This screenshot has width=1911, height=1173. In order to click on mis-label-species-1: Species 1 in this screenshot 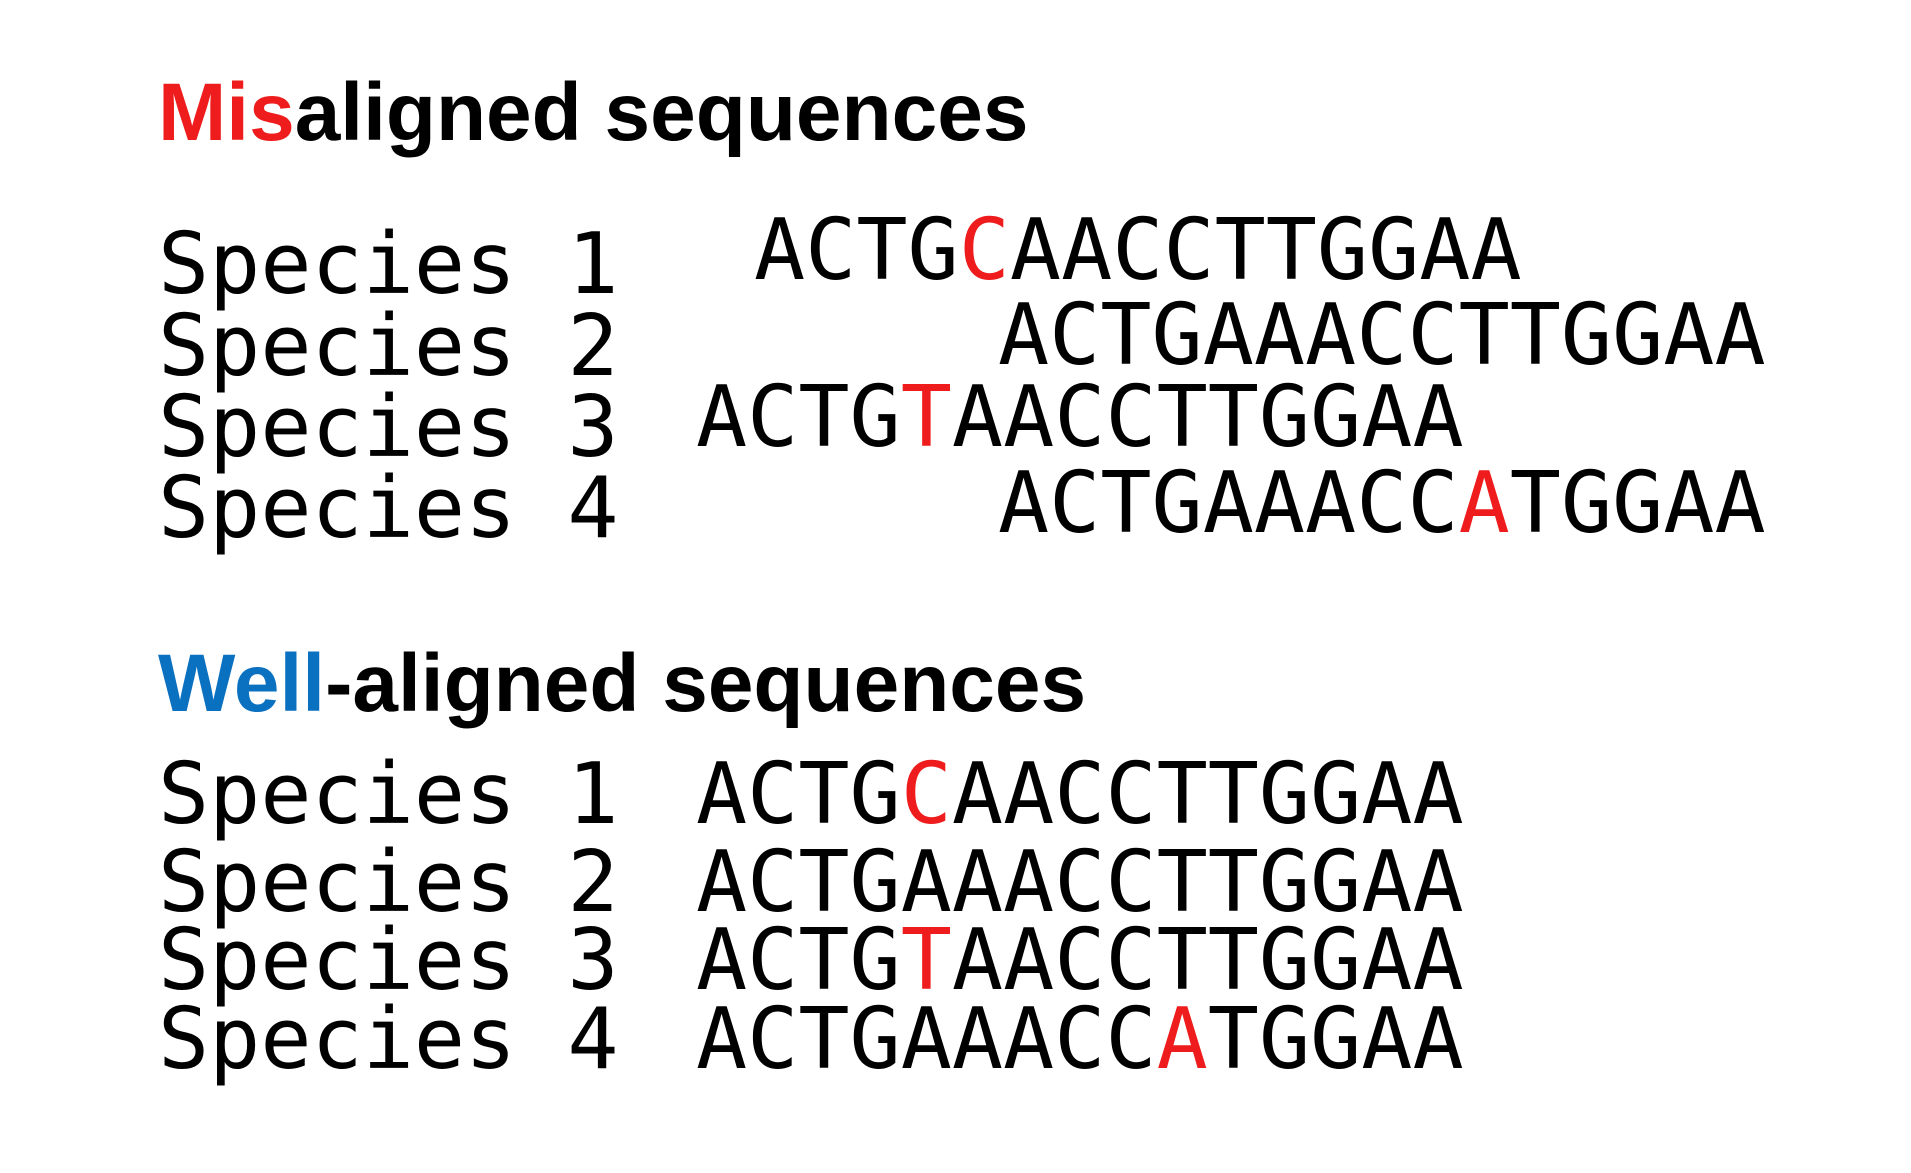, I will do `click(388, 264)`.